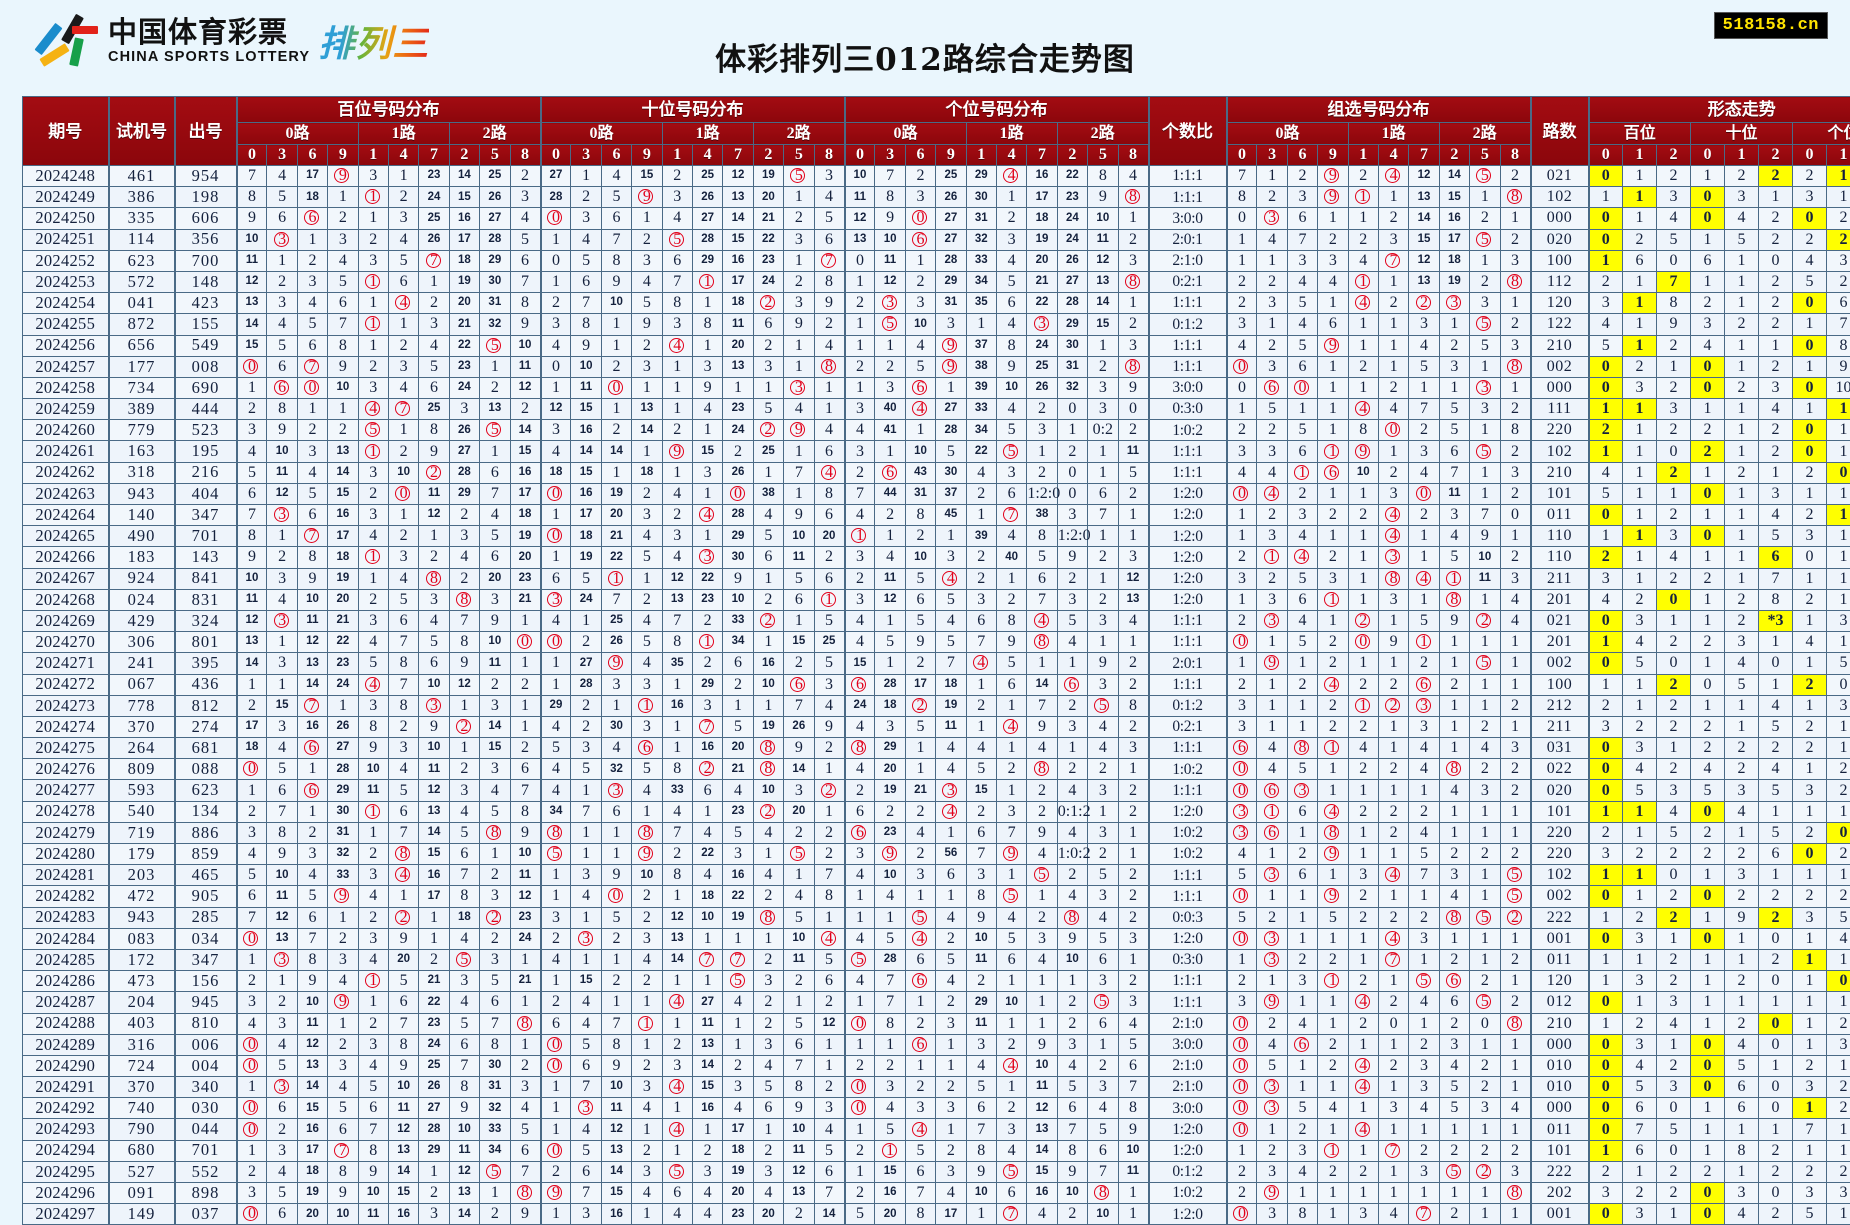  Describe the element at coordinates (403, 832) in the screenshot. I see `cell-bai-5: 7` at that location.